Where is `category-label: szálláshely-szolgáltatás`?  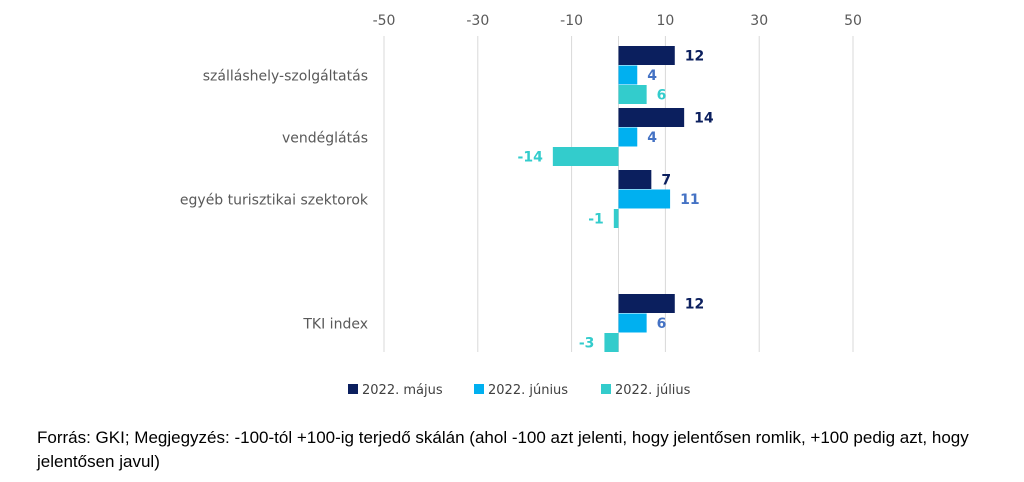
category-label: szálláshely-szolgáltatás is located at coordinates (285, 76).